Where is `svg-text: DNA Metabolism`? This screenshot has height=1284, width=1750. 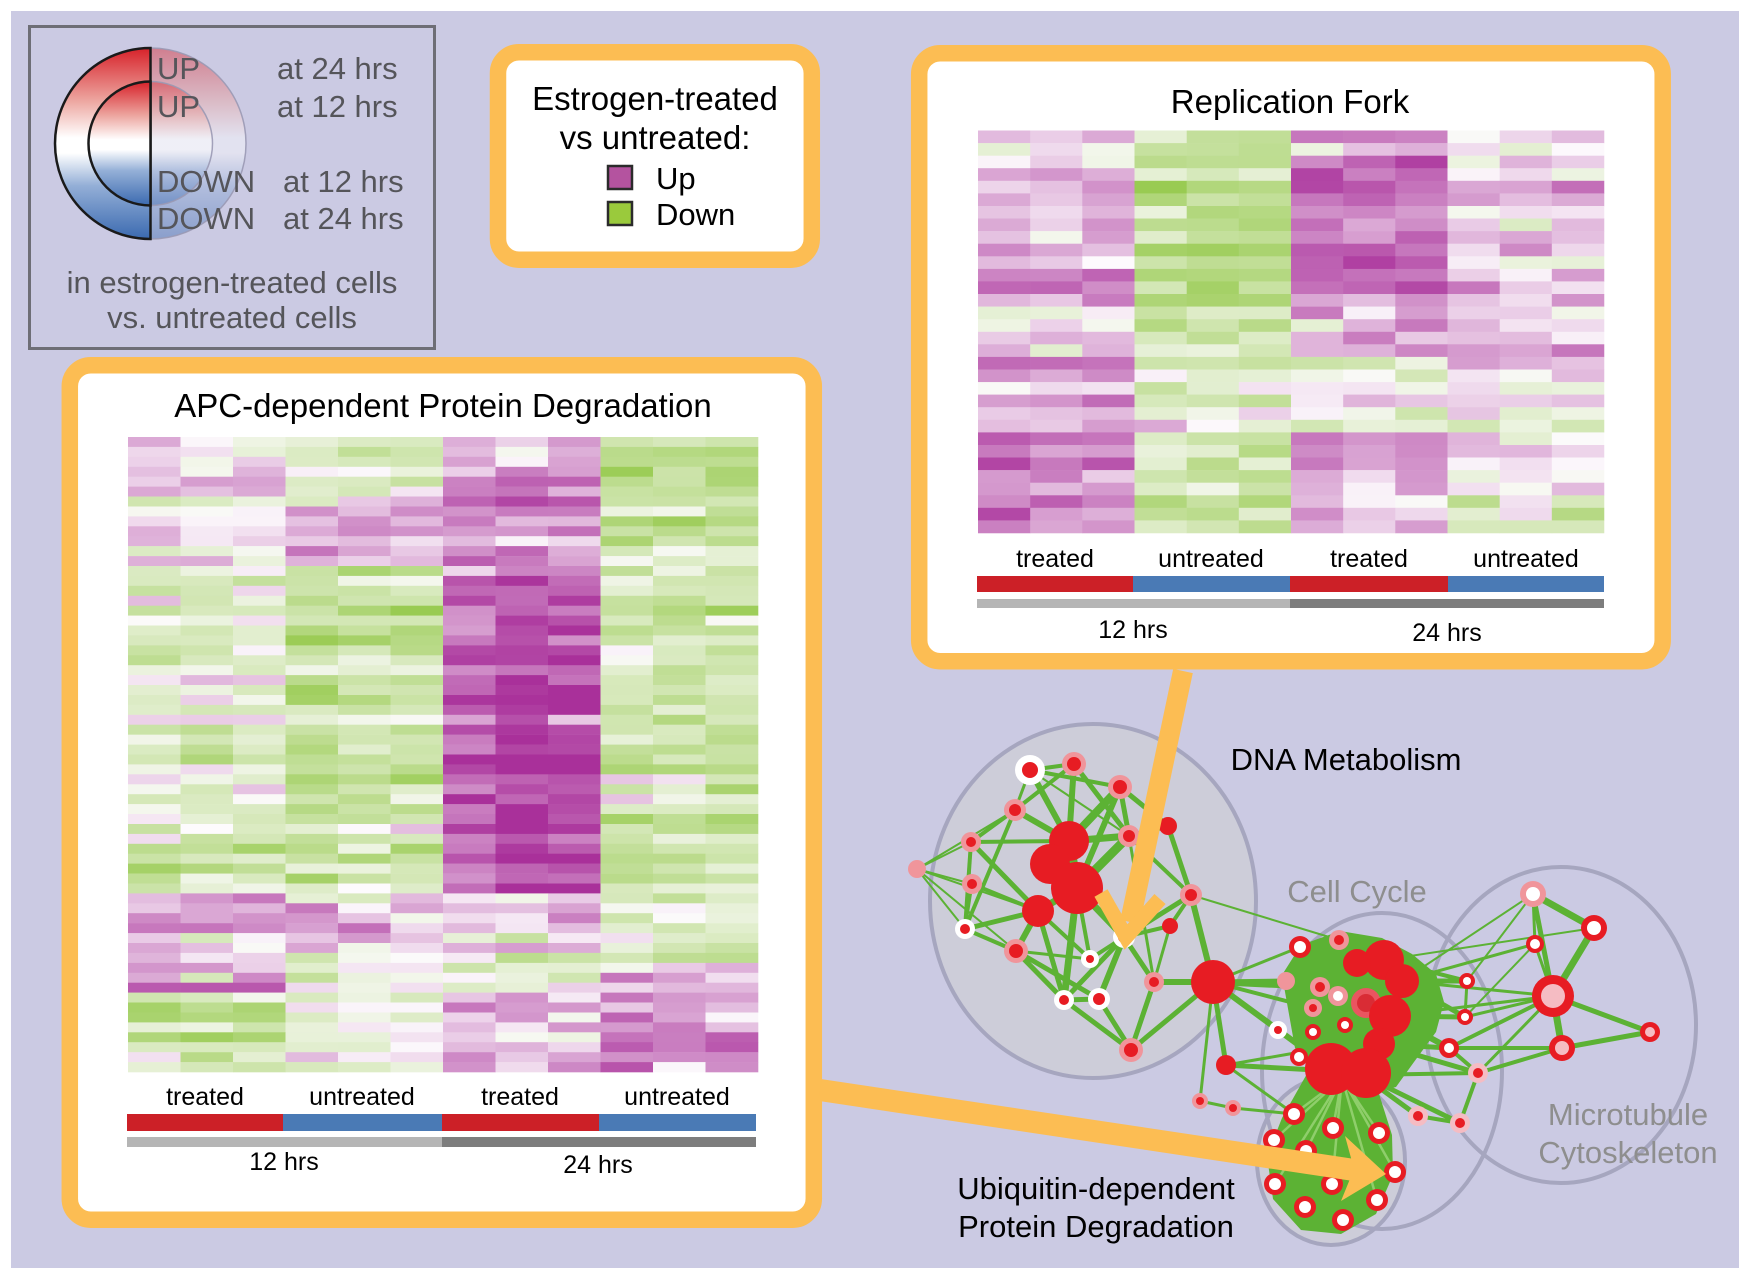 svg-text: DNA Metabolism is located at coordinates (1346, 759).